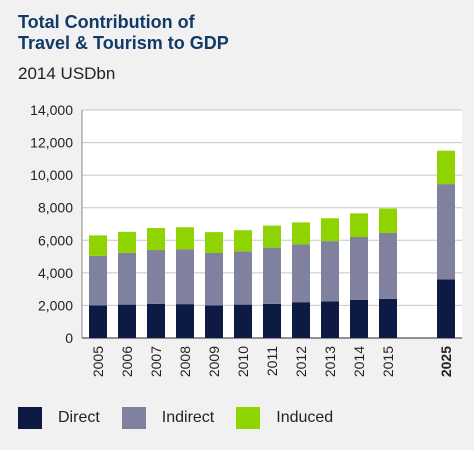  What do you see at coordinates (272, 236) in the screenshot?
I see `bar-induced-2011` at bounding box center [272, 236].